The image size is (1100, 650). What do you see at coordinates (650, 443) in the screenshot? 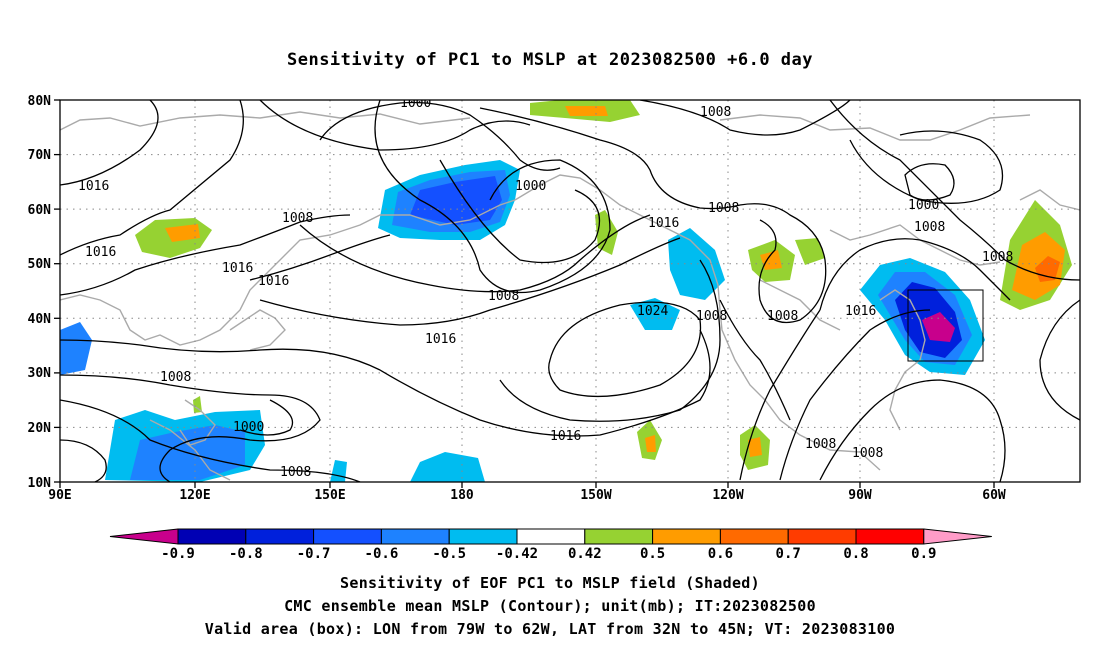
I see `positive-sensitivity-hawaii-core` at bounding box center [650, 443].